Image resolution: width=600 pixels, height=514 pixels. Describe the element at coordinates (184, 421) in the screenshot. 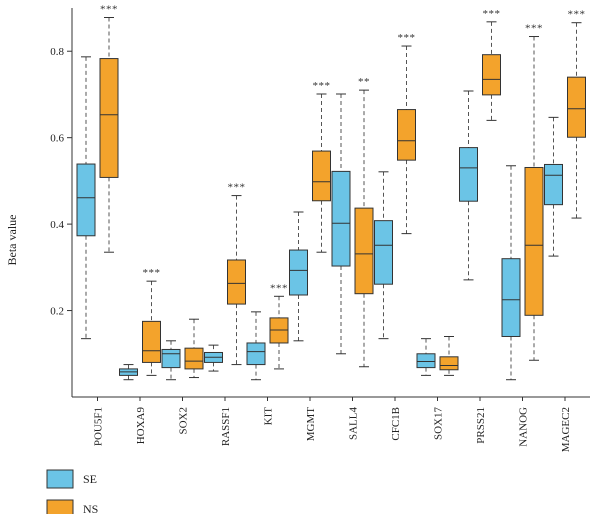

I see `x-tick-label: SOX2` at that location.